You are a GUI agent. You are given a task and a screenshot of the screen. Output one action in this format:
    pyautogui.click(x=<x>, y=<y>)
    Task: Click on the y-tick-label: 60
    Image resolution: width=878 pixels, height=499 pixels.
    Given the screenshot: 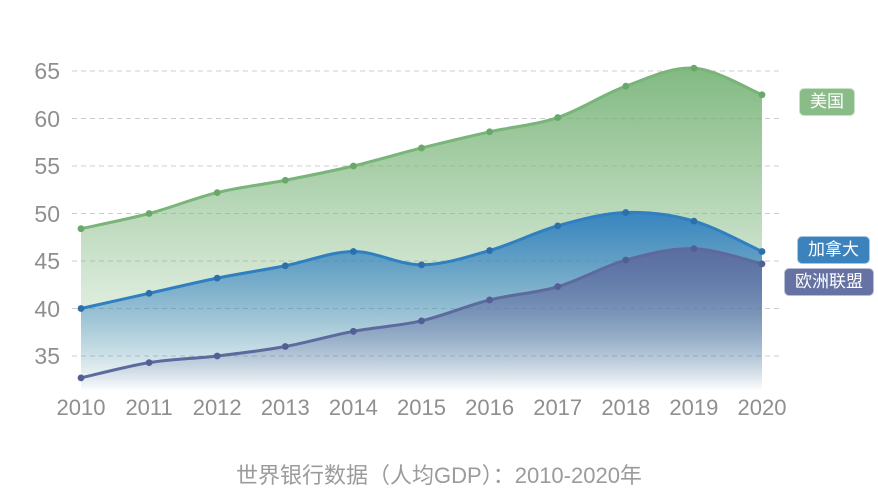 What is the action you would take?
    pyautogui.click(x=47, y=118)
    